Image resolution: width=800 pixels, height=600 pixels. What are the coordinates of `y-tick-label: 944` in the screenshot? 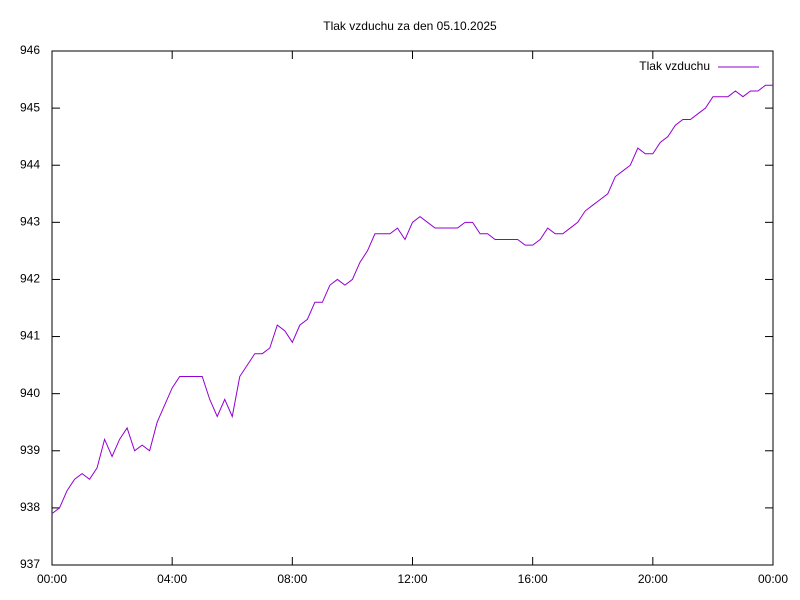 It's located at (30, 164).